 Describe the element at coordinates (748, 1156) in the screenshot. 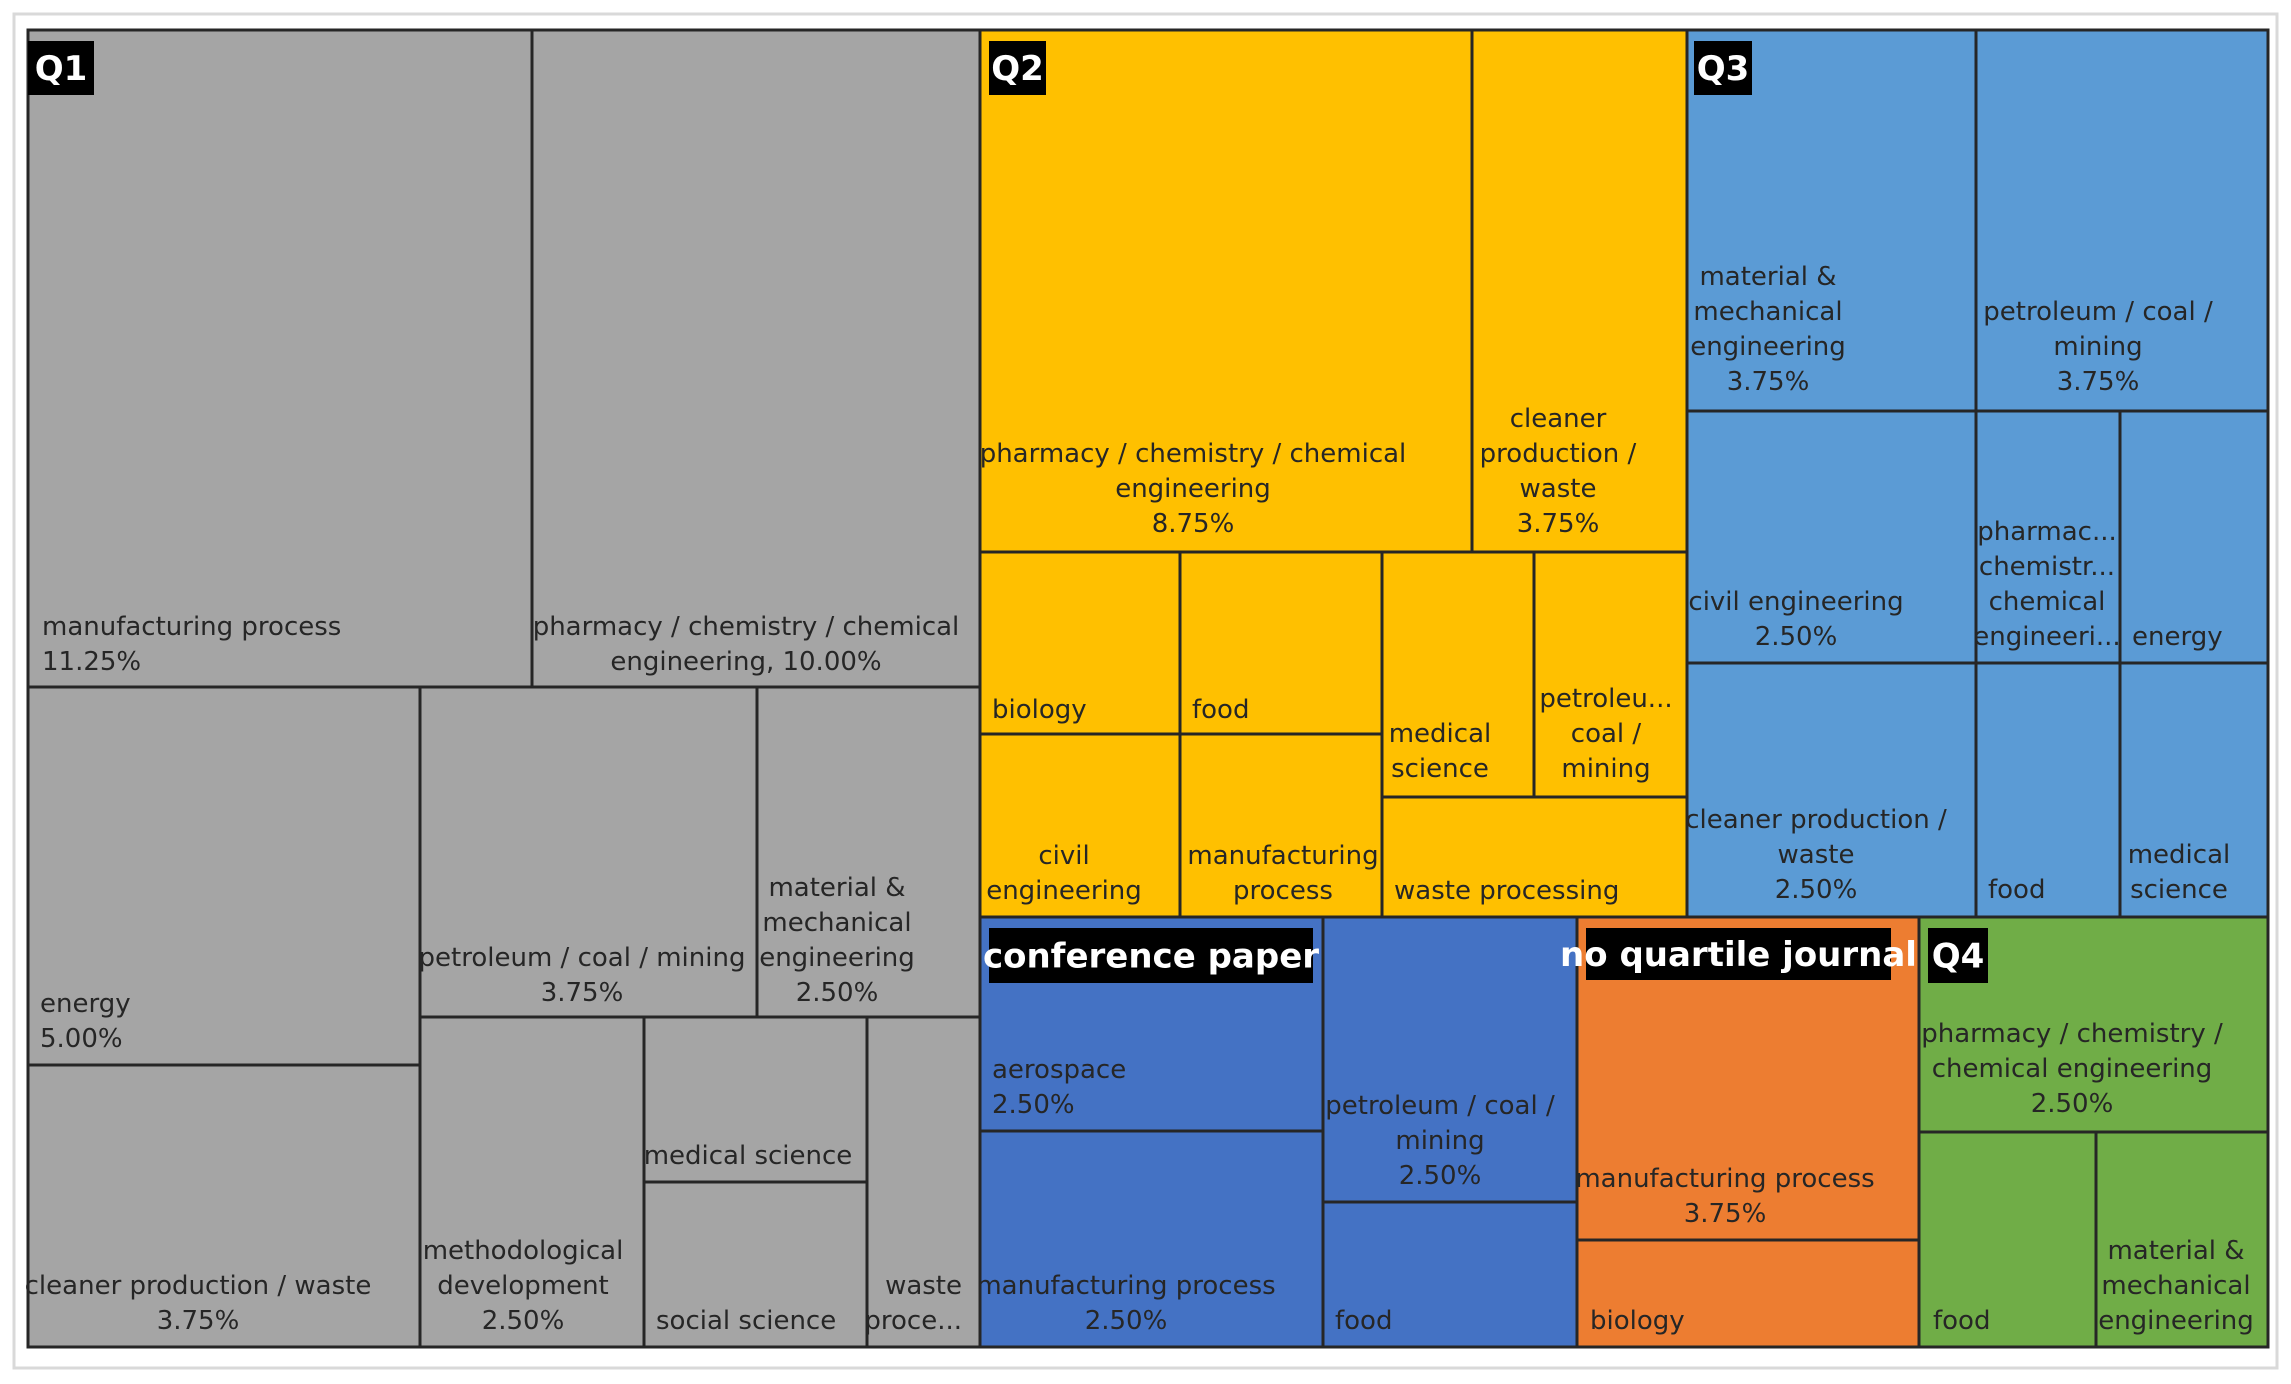

I see `treemap-cell-label: medical science` at that location.